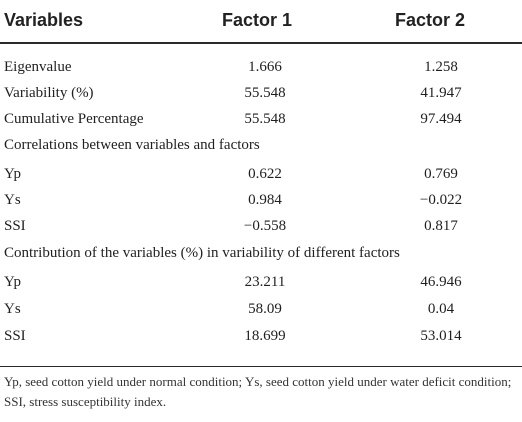  What do you see at coordinates (265, 174) in the screenshot?
I see `factor1-value: 0.622` at bounding box center [265, 174].